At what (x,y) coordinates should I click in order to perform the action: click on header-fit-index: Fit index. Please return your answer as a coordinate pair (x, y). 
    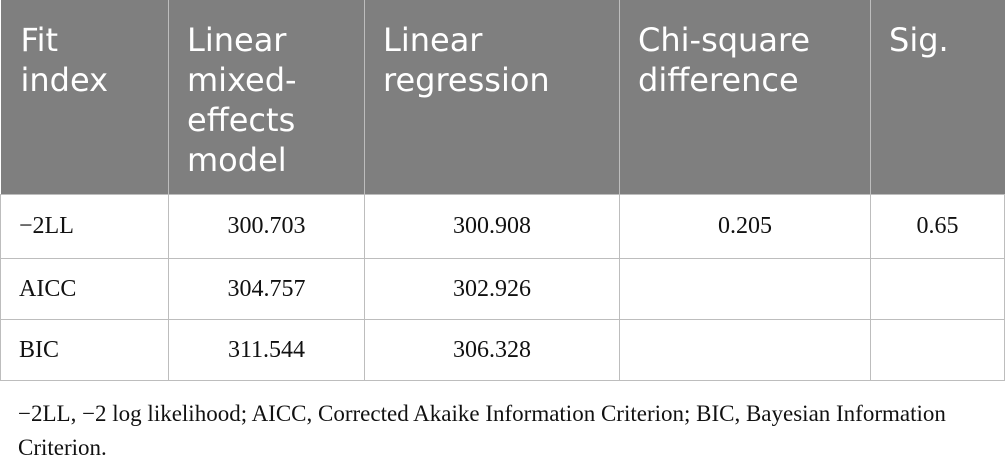
    Looking at the image, I should click on (84, 97).